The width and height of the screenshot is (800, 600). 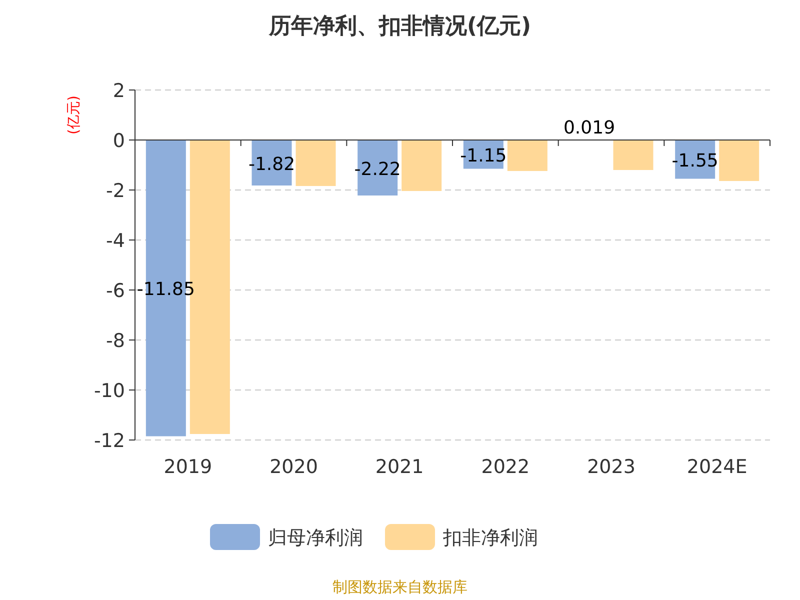 What do you see at coordinates (109, 391) in the screenshot?
I see `y-tick-label: -10` at bounding box center [109, 391].